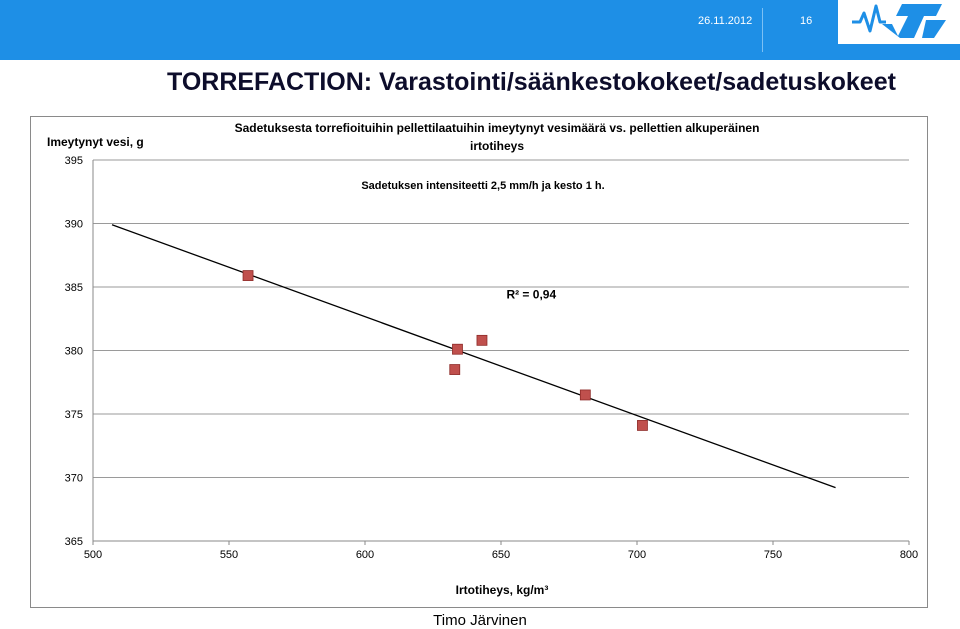 This screenshot has height=629, width=960. I want to click on header-band: 26.11.2012 16 VTT, so click(480, 30).